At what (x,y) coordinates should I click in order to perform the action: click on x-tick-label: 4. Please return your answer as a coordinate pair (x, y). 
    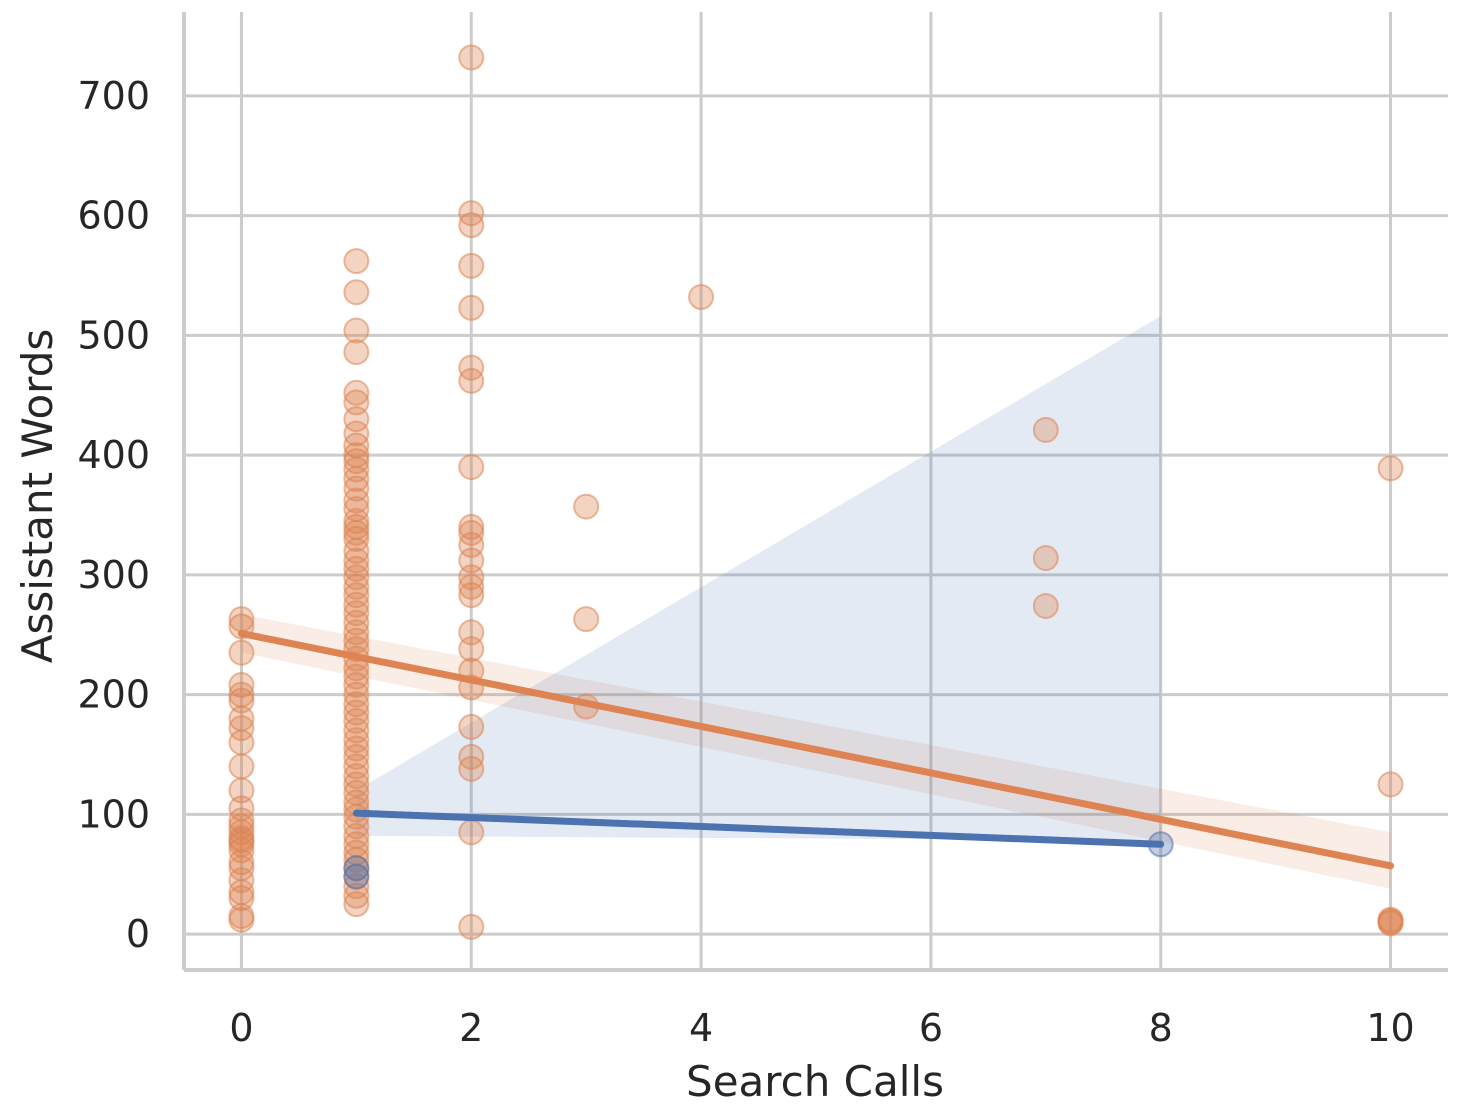
    Looking at the image, I should click on (701, 1028).